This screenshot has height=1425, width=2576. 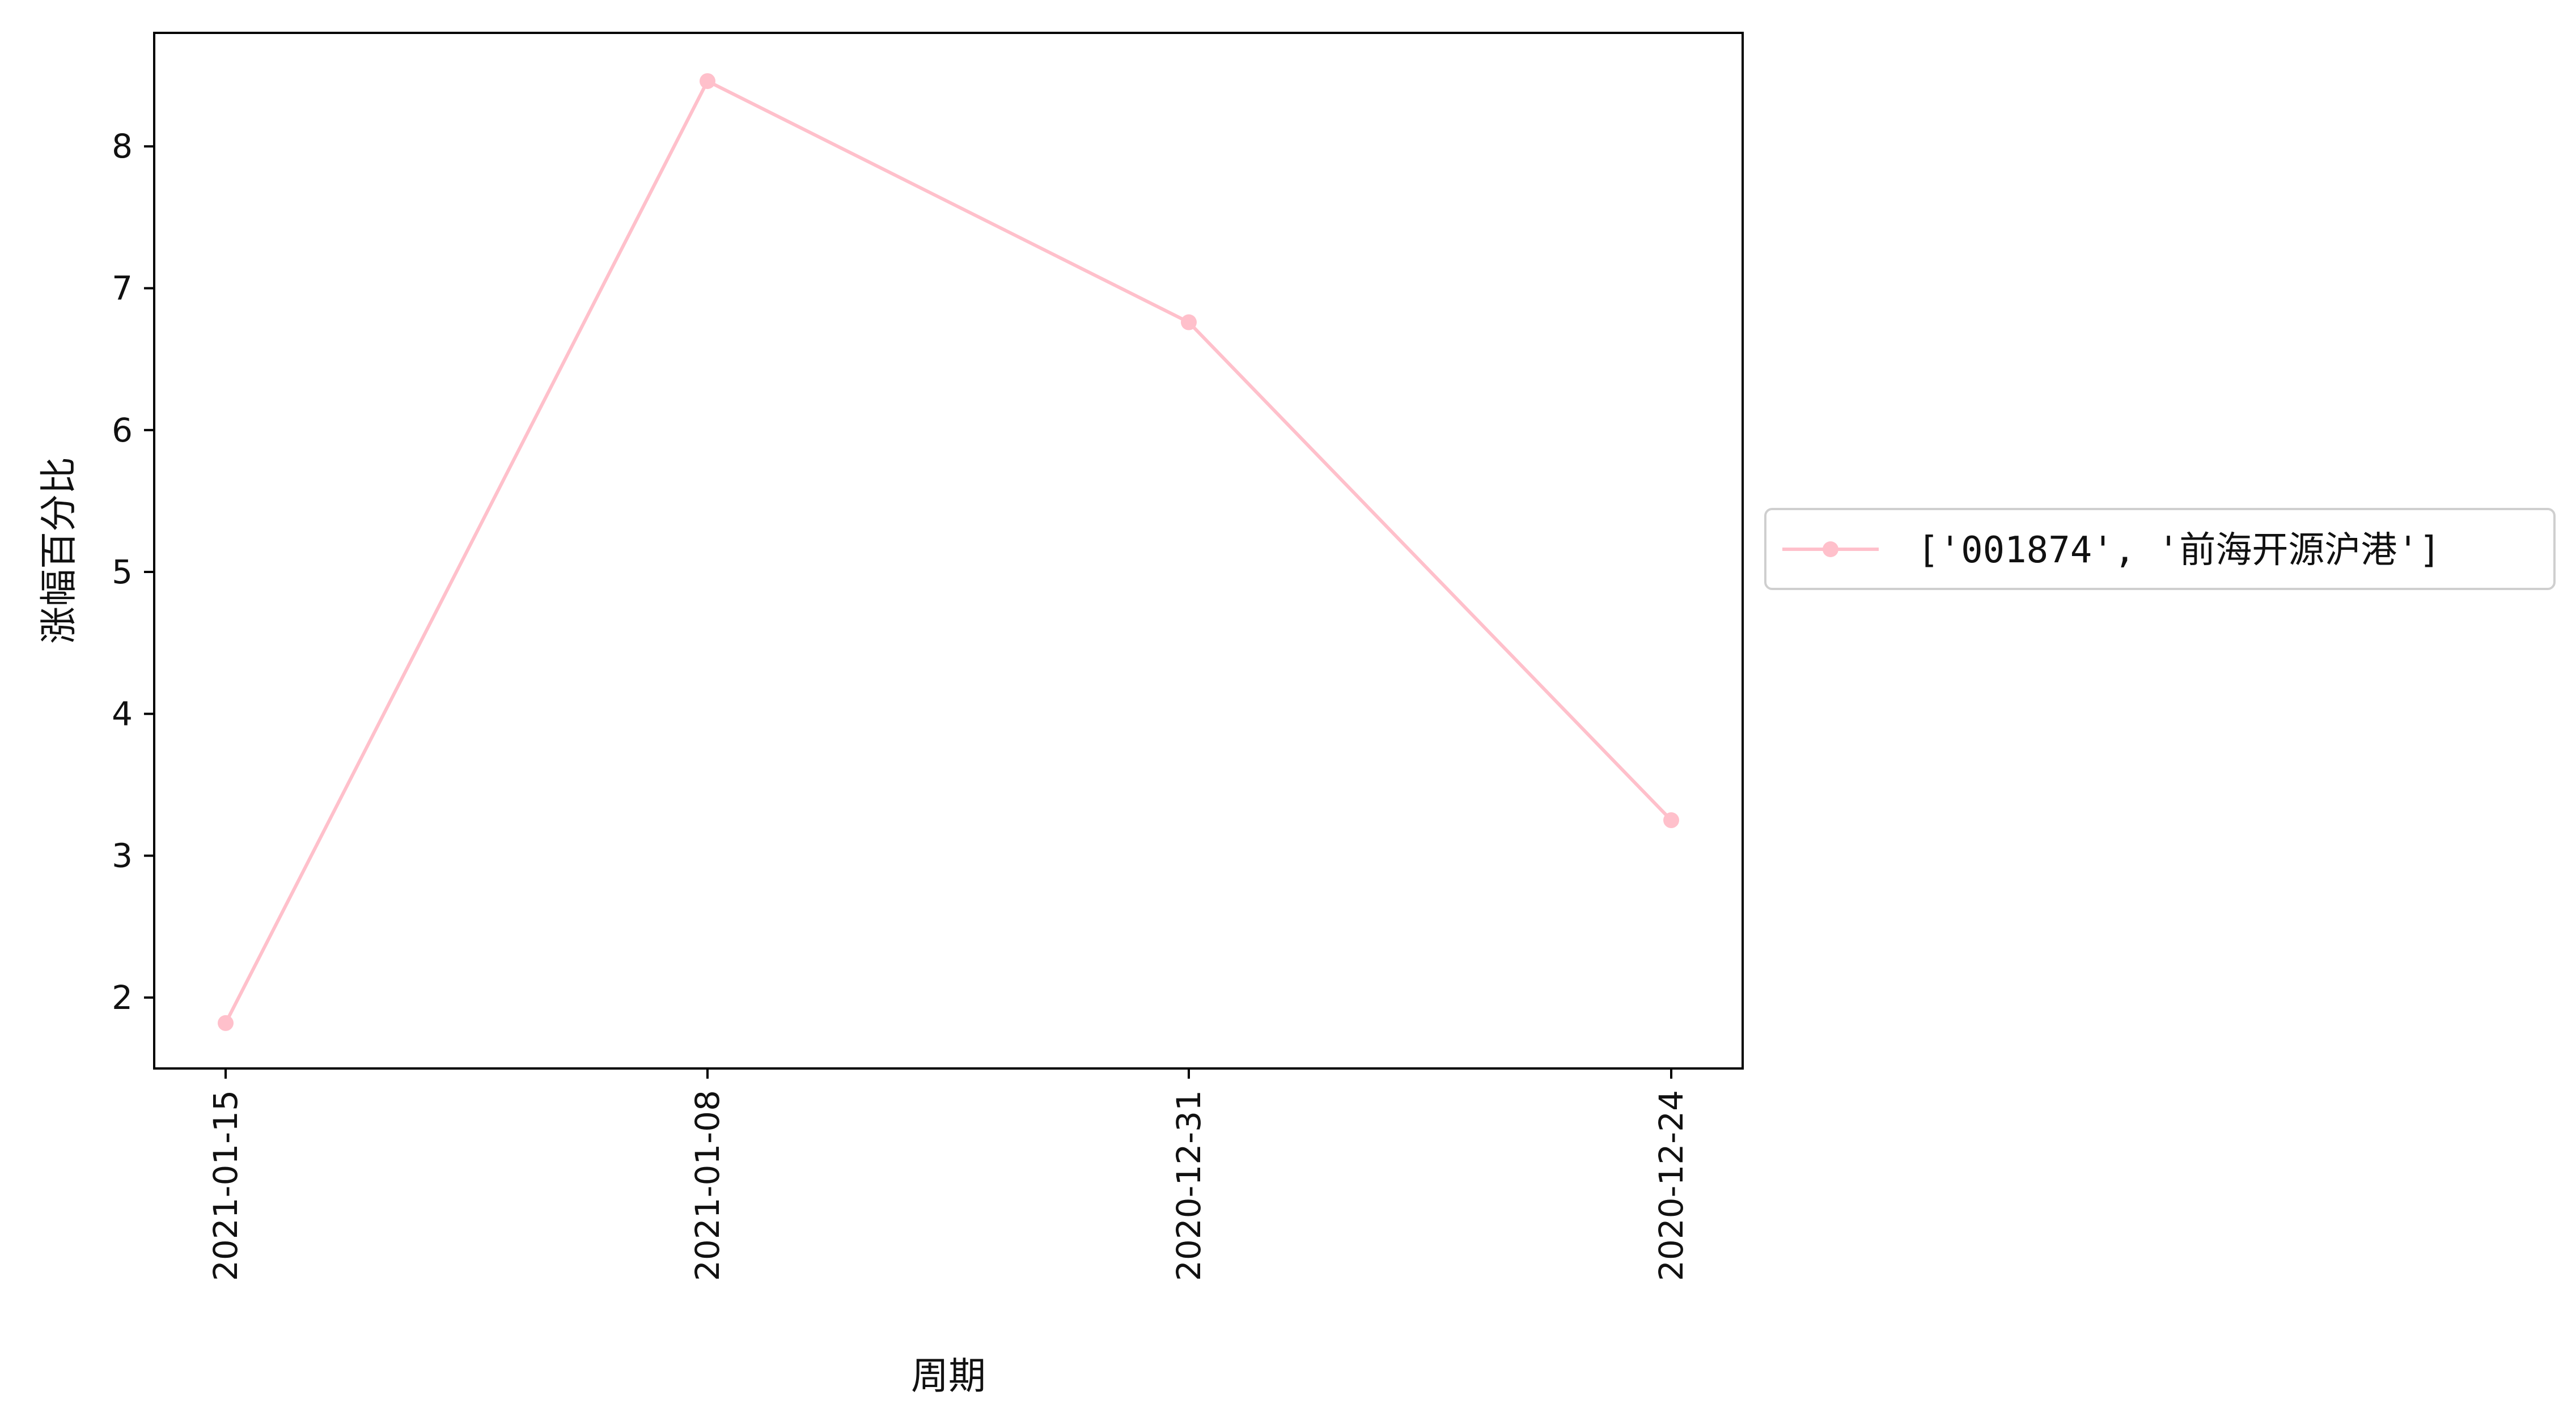 What do you see at coordinates (122, 856) in the screenshot?
I see `y-tick-label: 3` at bounding box center [122, 856].